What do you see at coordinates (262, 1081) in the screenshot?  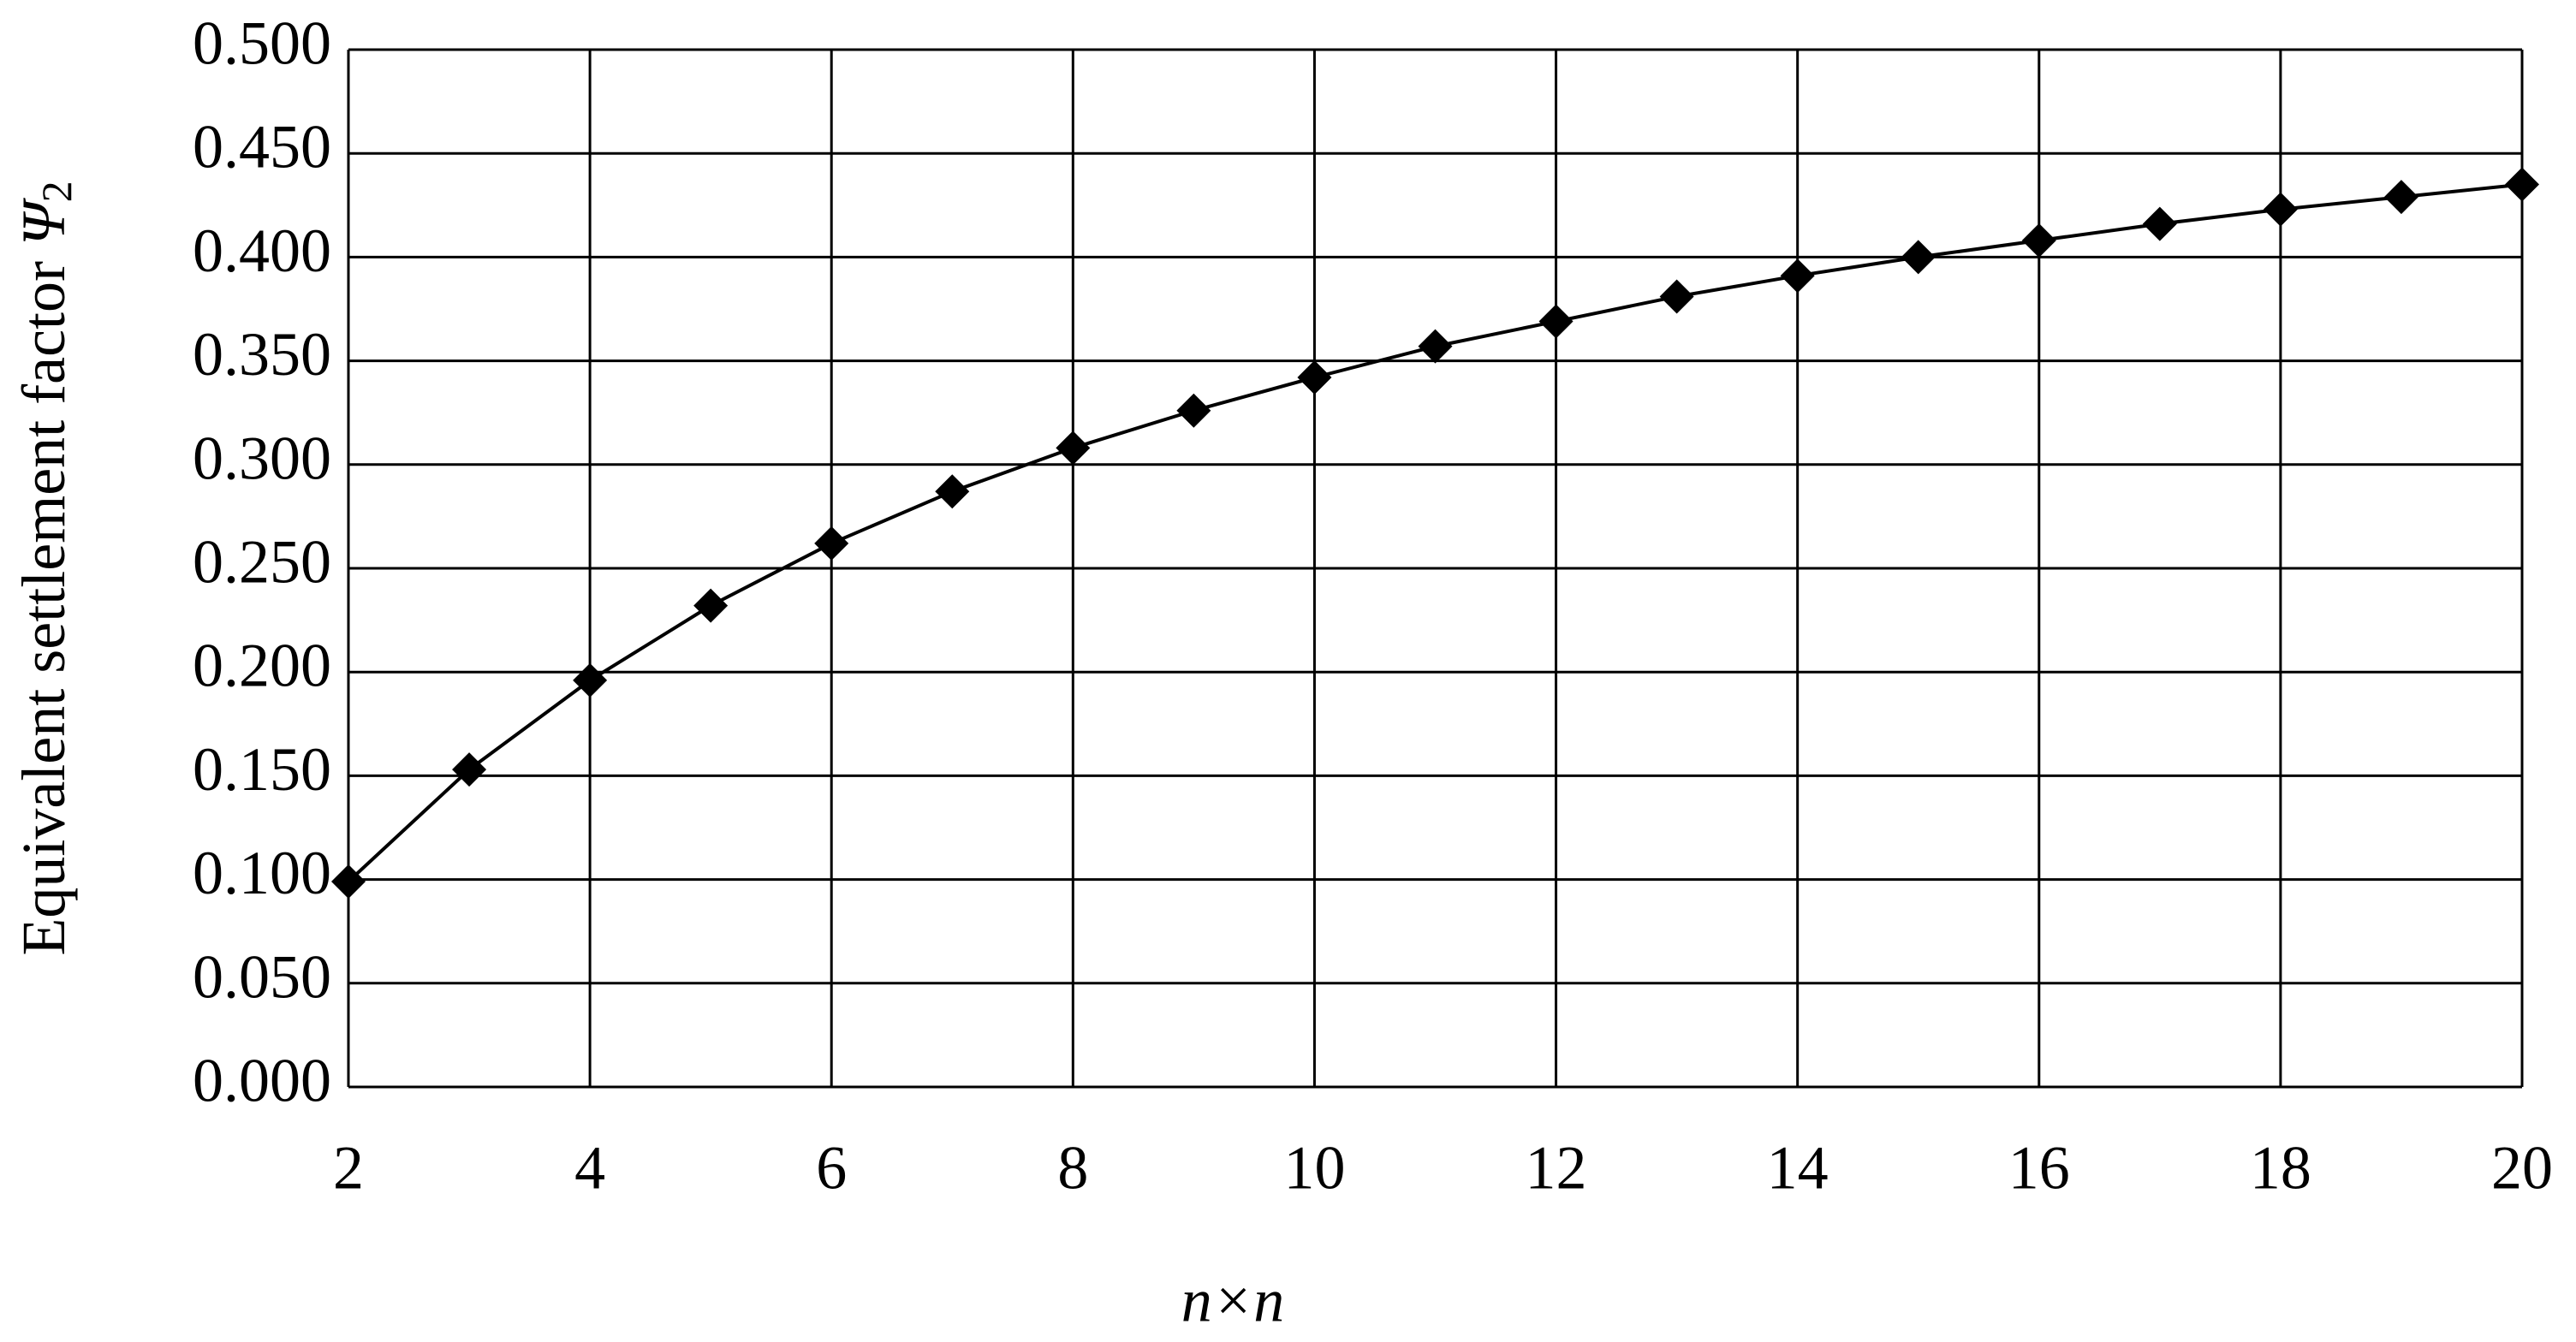 I see `y-tick-label: 0.000` at bounding box center [262, 1081].